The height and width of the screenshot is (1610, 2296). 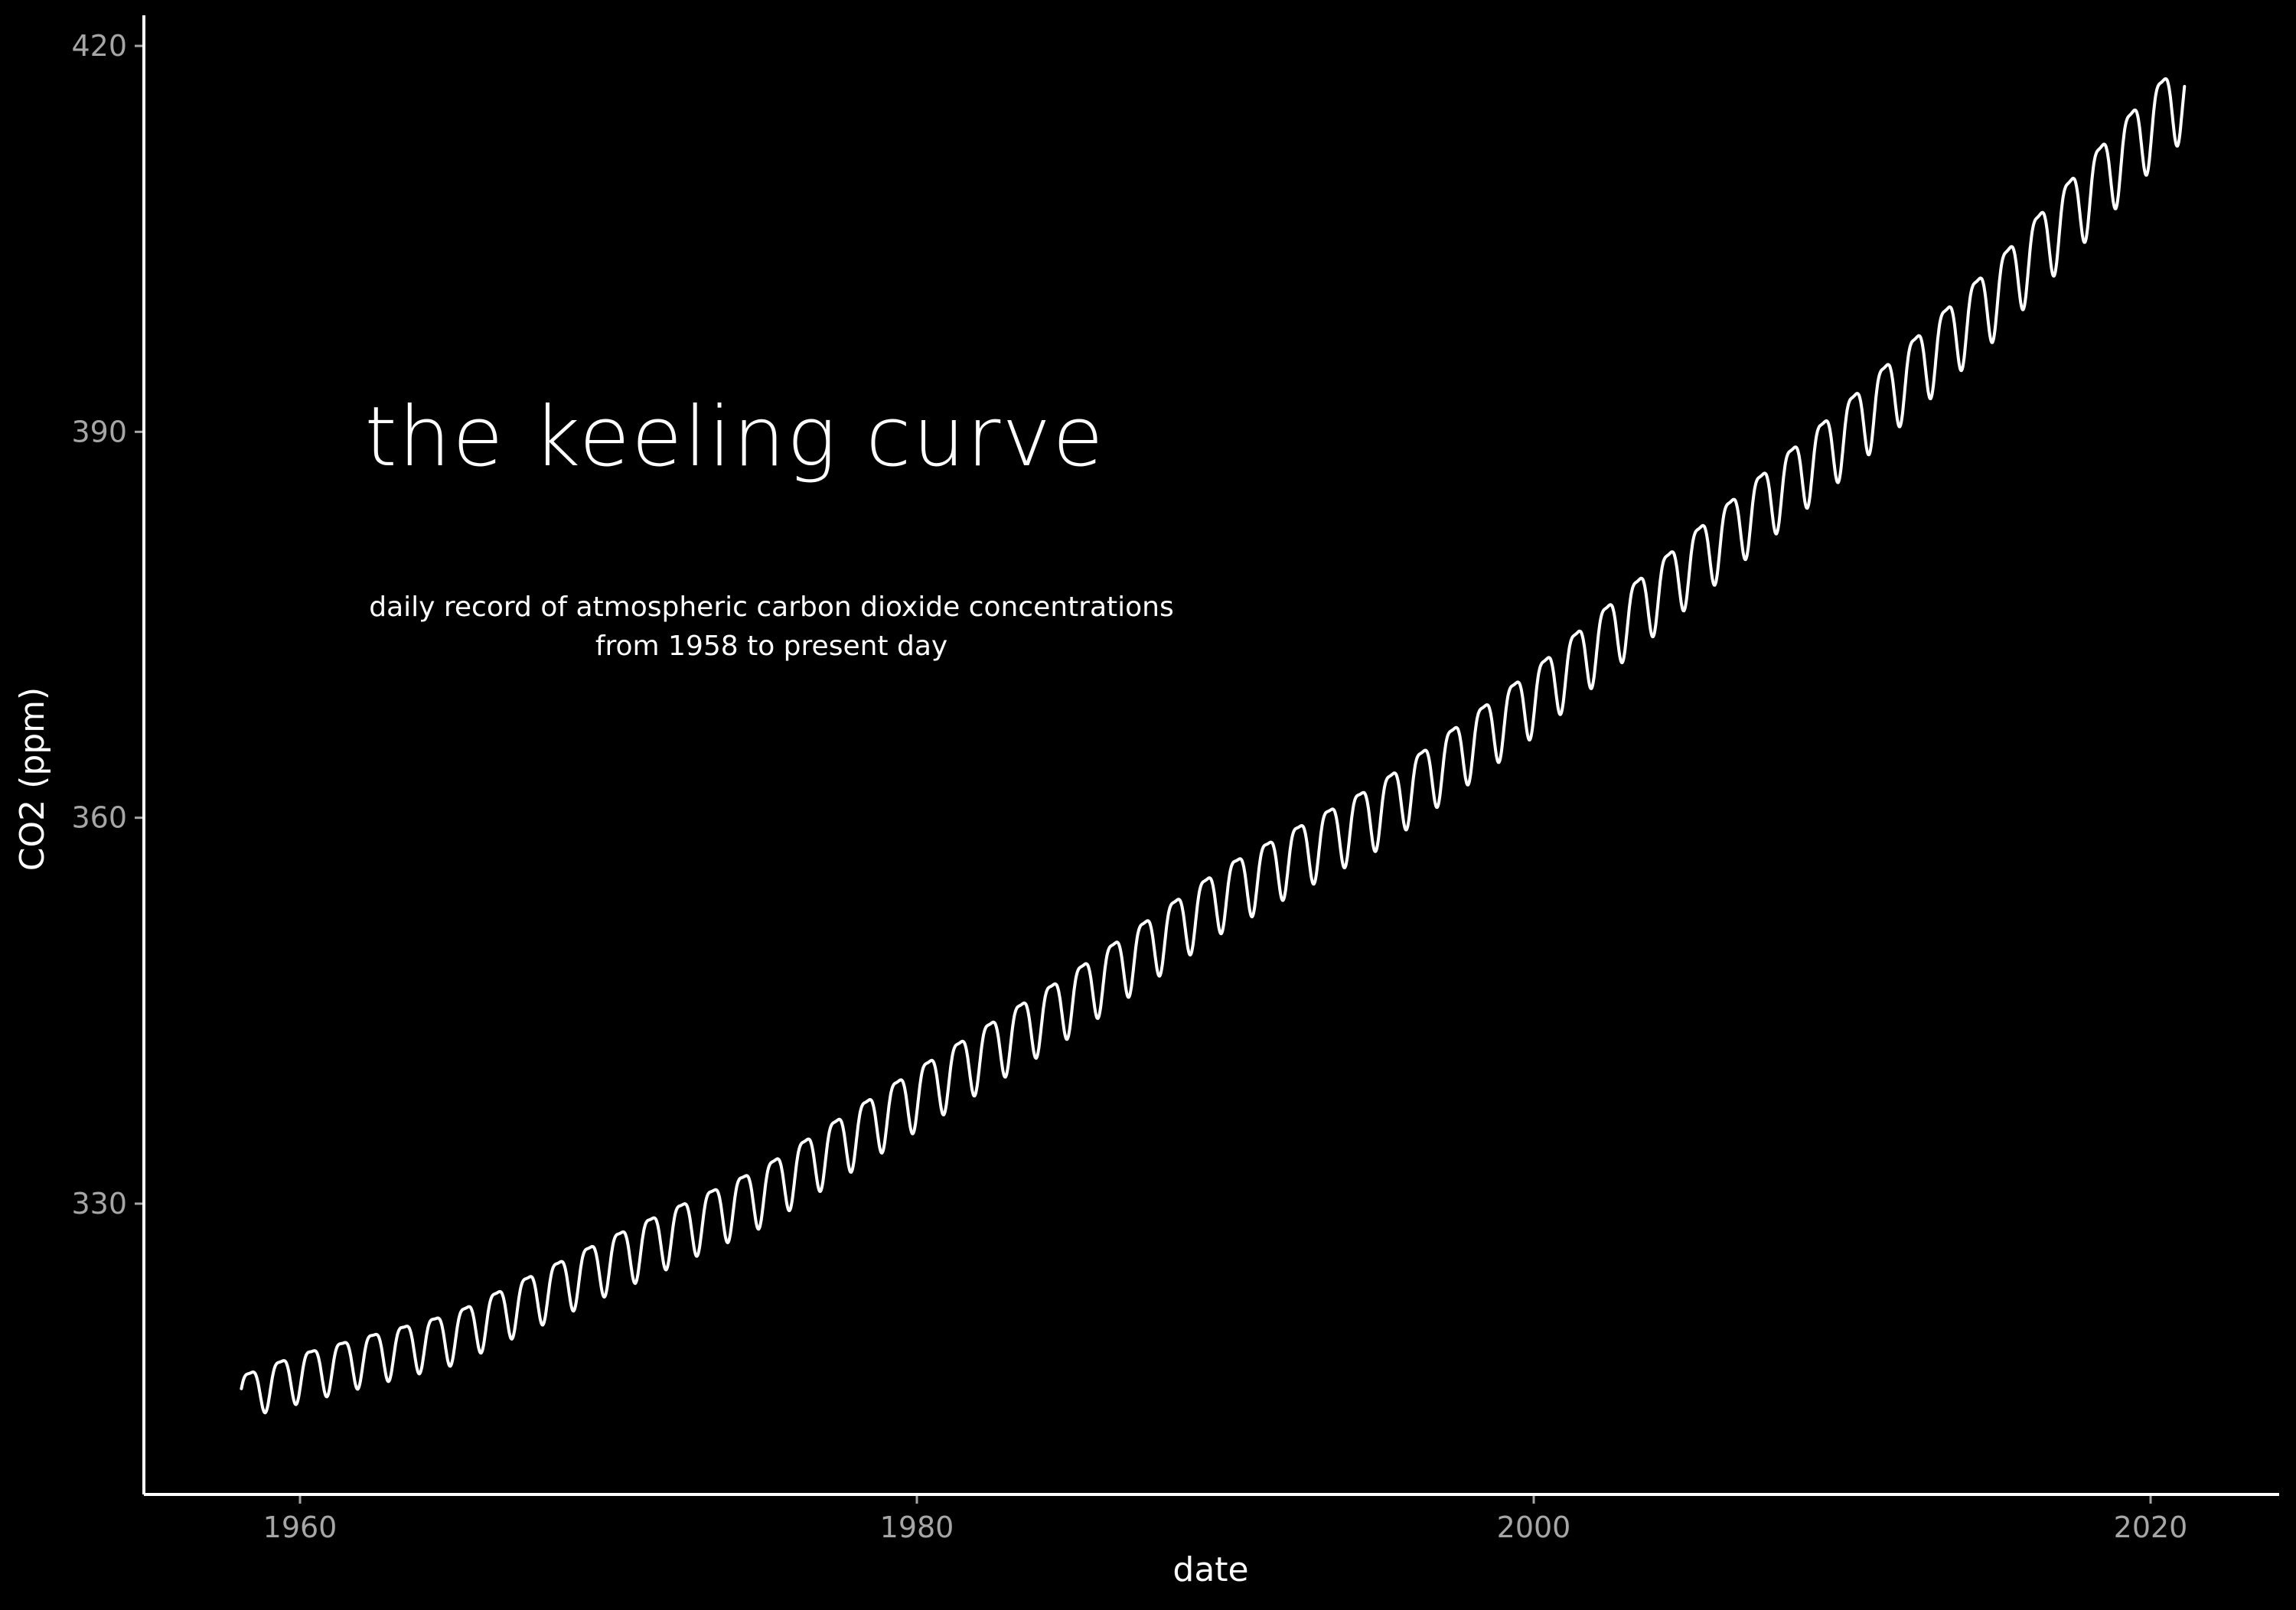 What do you see at coordinates (300, 1528) in the screenshot?
I see `x-tick-label: 1960` at bounding box center [300, 1528].